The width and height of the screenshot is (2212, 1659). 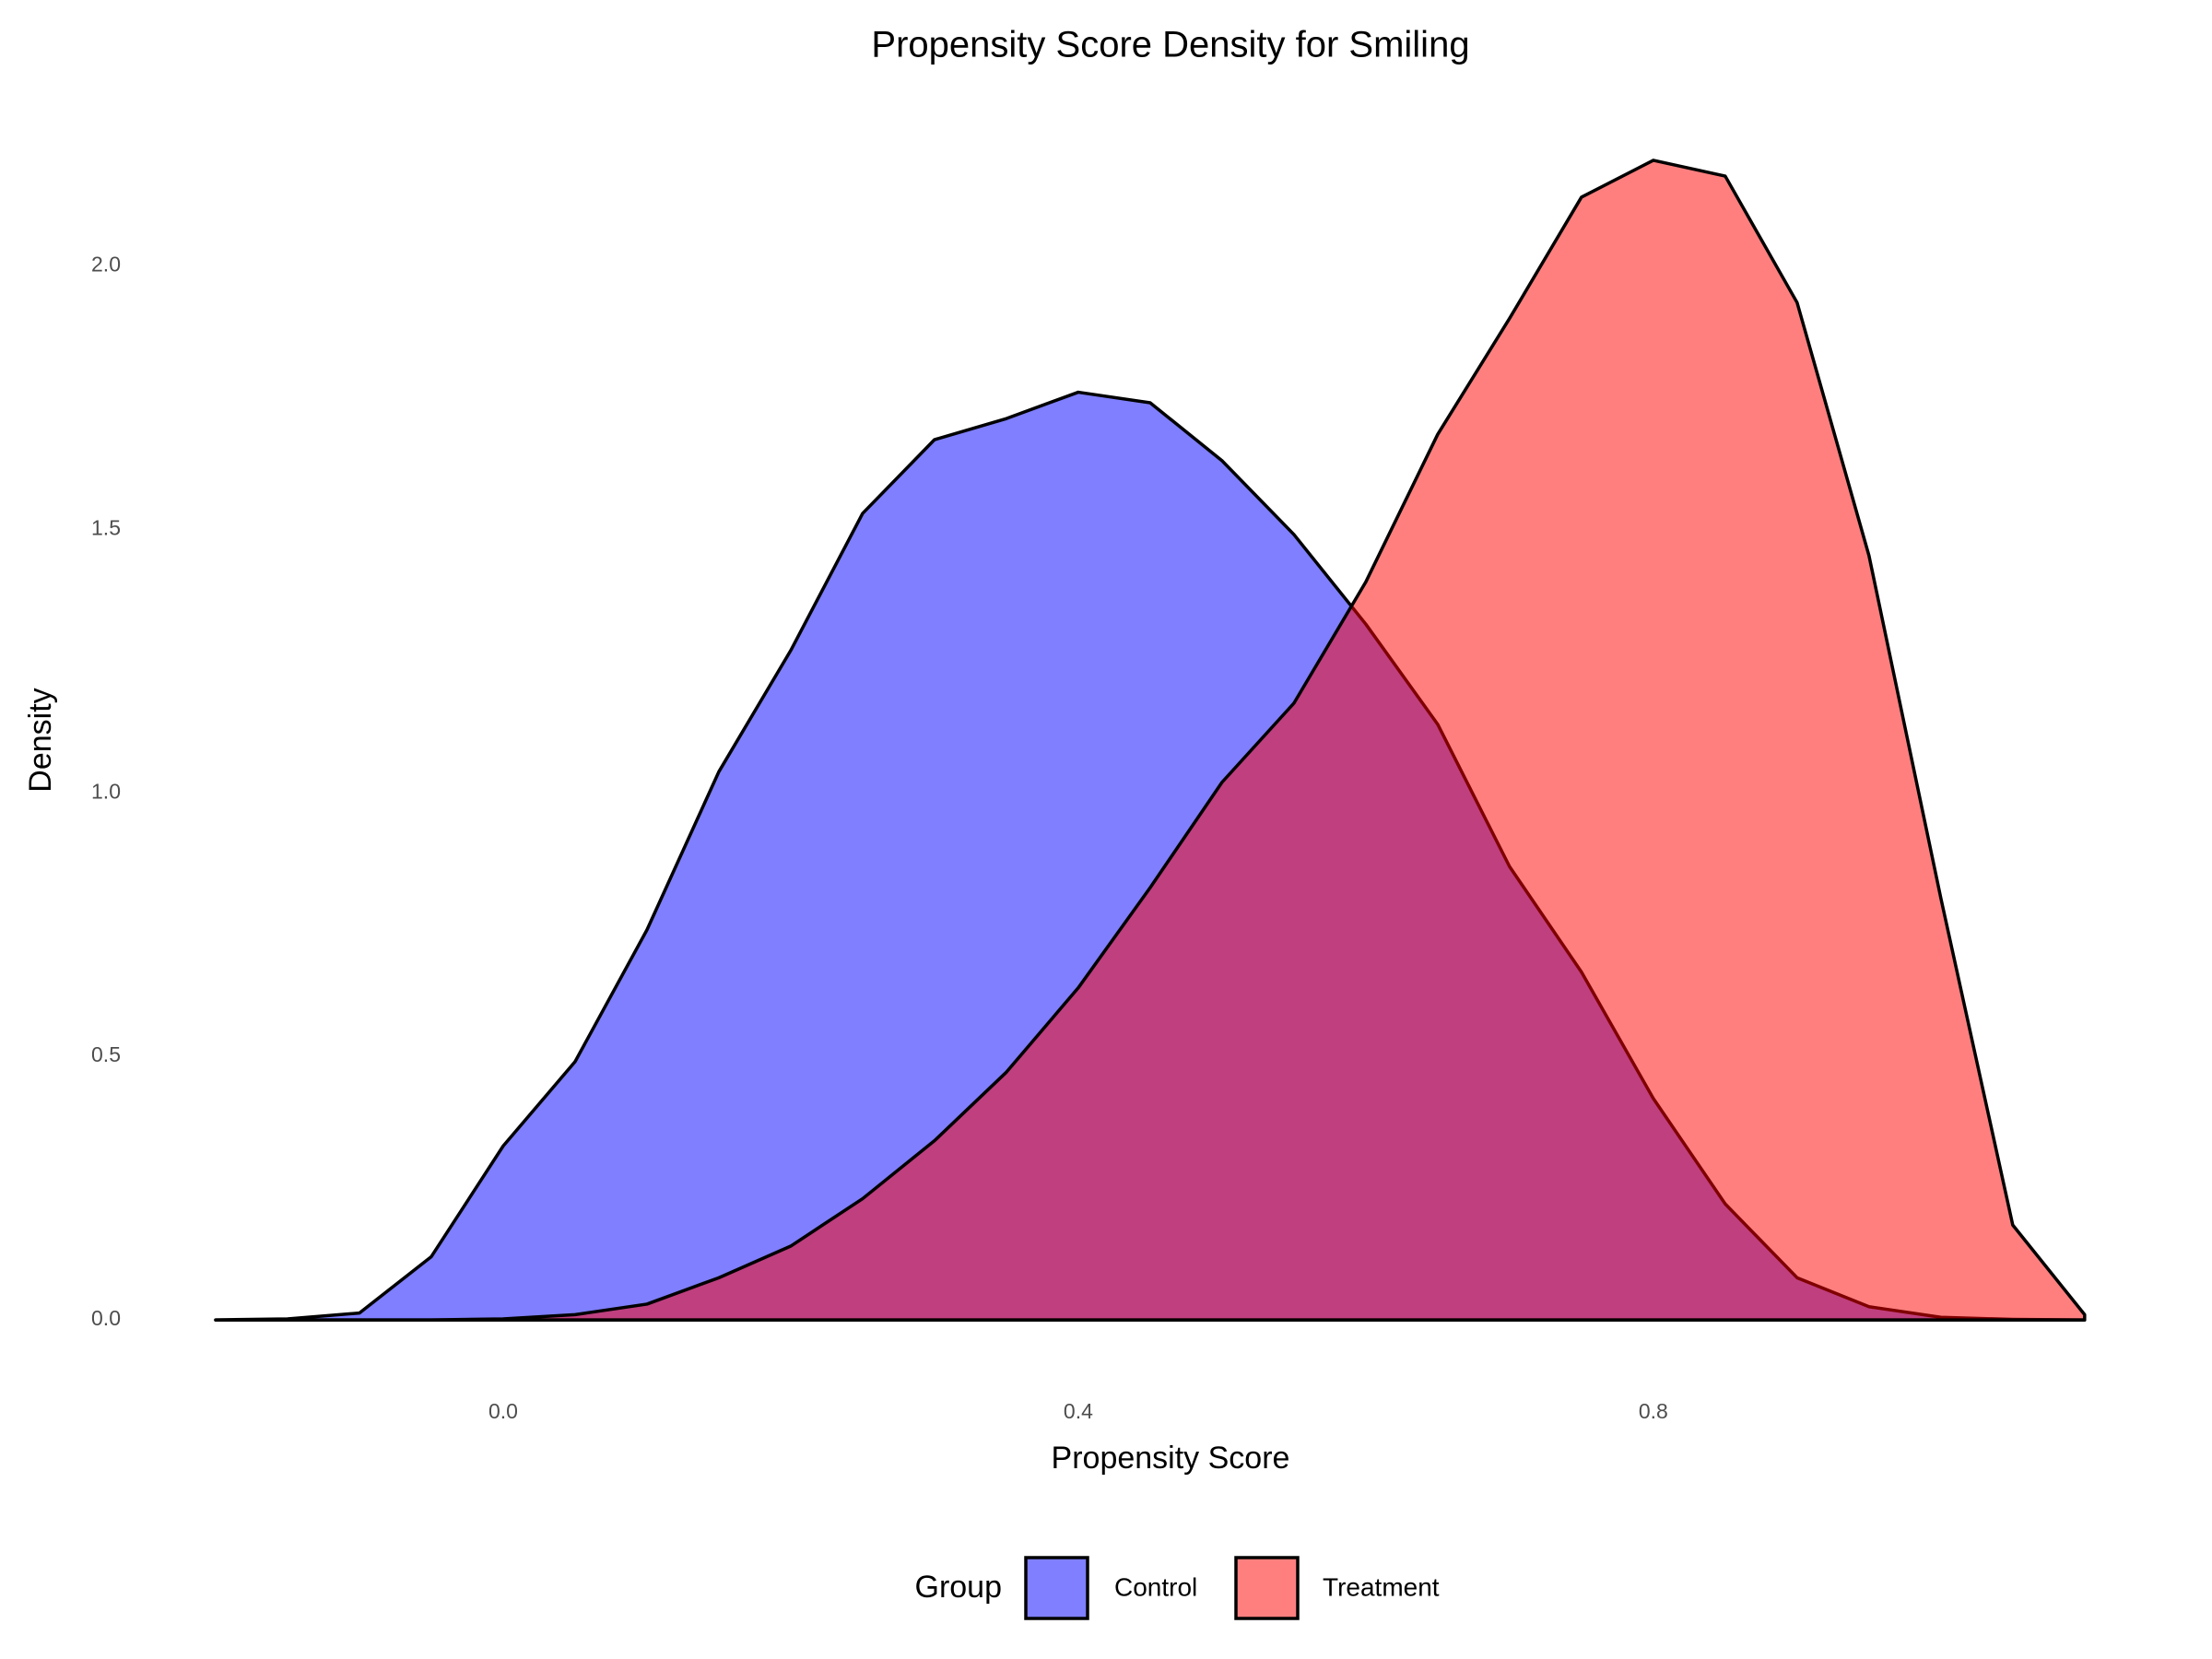 I want to click on x-tick-label: 0.4, so click(x=1078, y=1411).